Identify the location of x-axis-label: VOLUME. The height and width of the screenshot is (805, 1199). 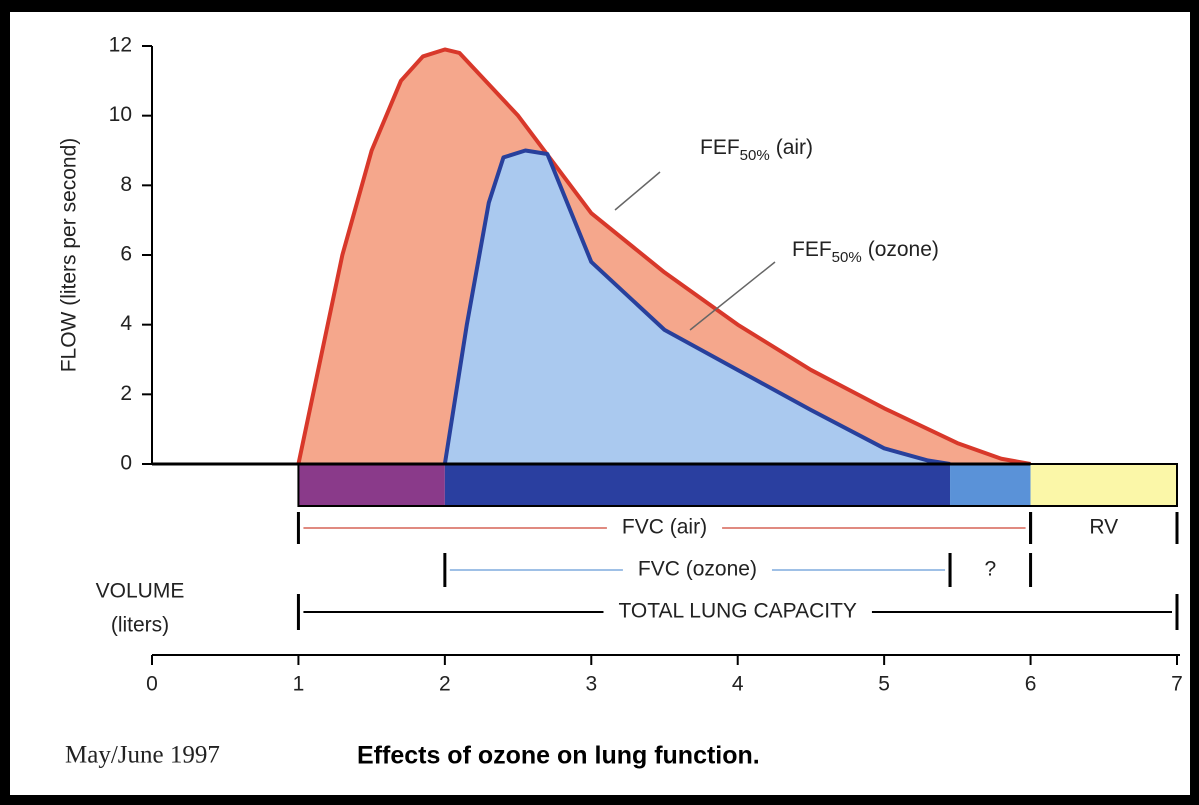
(140, 591).